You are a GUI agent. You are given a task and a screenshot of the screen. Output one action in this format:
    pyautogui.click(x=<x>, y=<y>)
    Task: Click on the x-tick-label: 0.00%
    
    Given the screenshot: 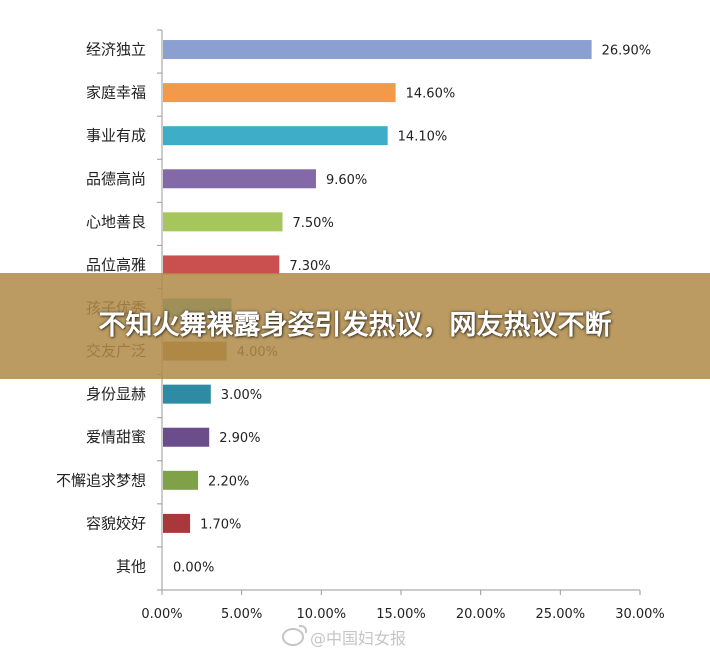 What is the action you would take?
    pyautogui.click(x=161, y=614)
    